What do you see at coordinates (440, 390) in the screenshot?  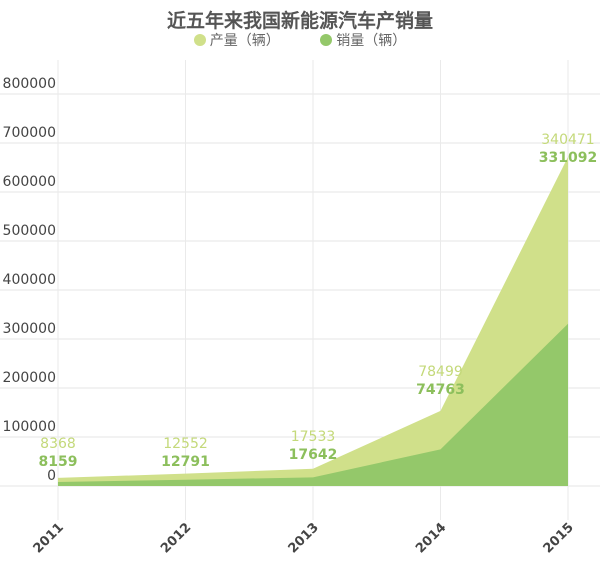 I see `data-label-sales: 74763` at bounding box center [440, 390].